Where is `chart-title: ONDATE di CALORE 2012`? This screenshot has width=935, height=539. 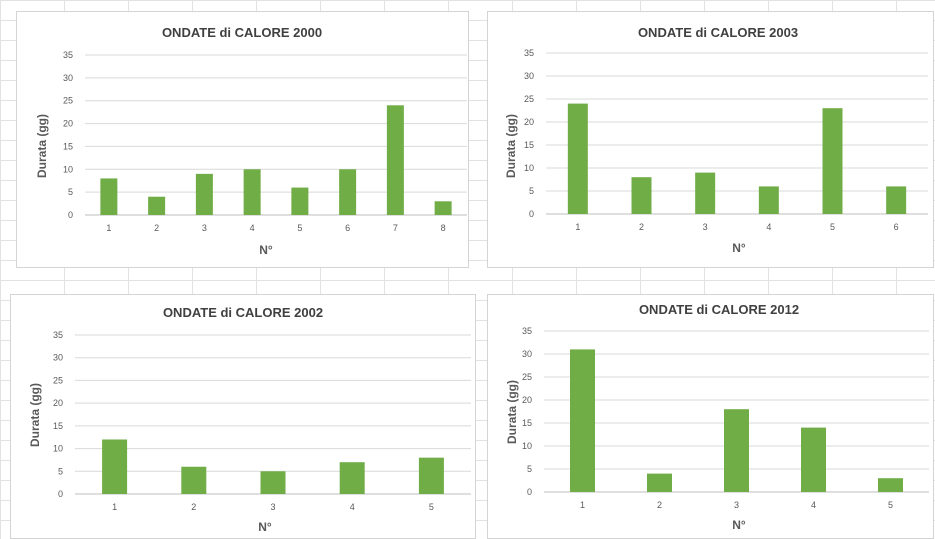
chart-title: ONDATE di CALORE 2012 is located at coordinates (719, 309).